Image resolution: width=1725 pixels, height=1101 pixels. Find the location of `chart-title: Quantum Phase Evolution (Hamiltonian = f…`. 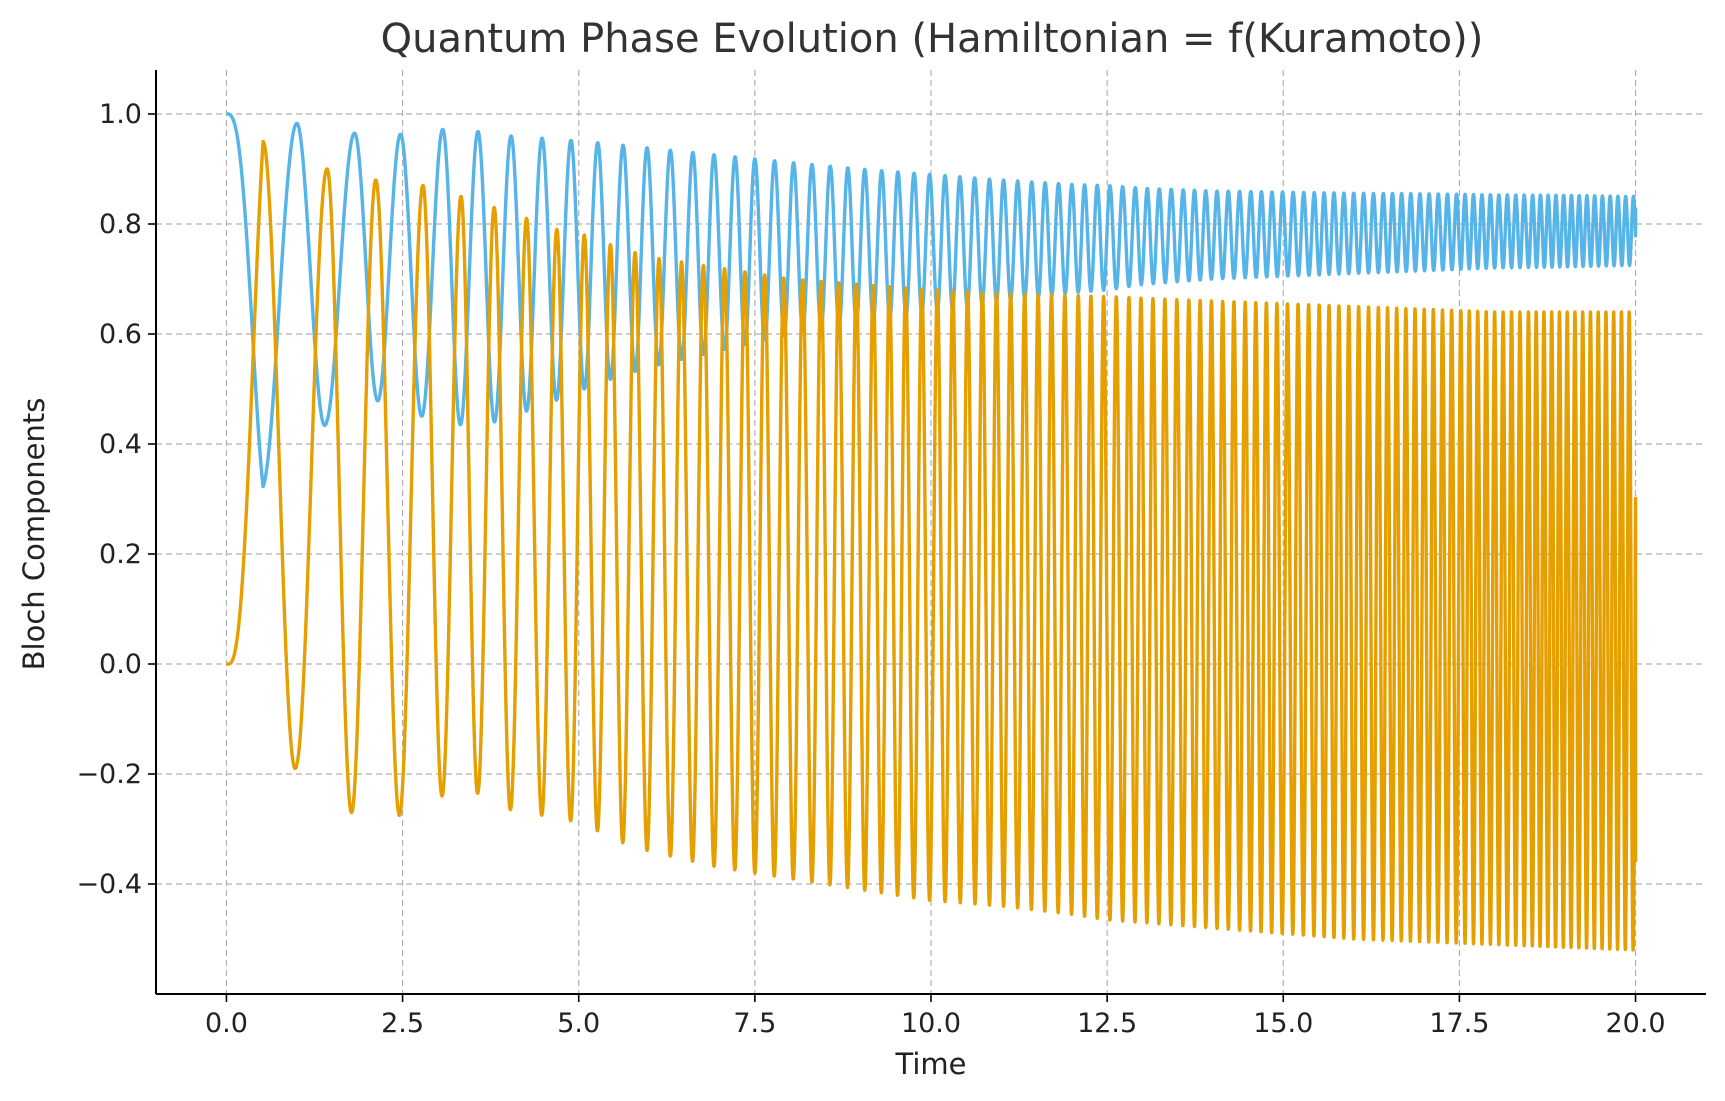

chart-title: Quantum Phase Evolution (Hamiltonian = f… is located at coordinates (932, 39).